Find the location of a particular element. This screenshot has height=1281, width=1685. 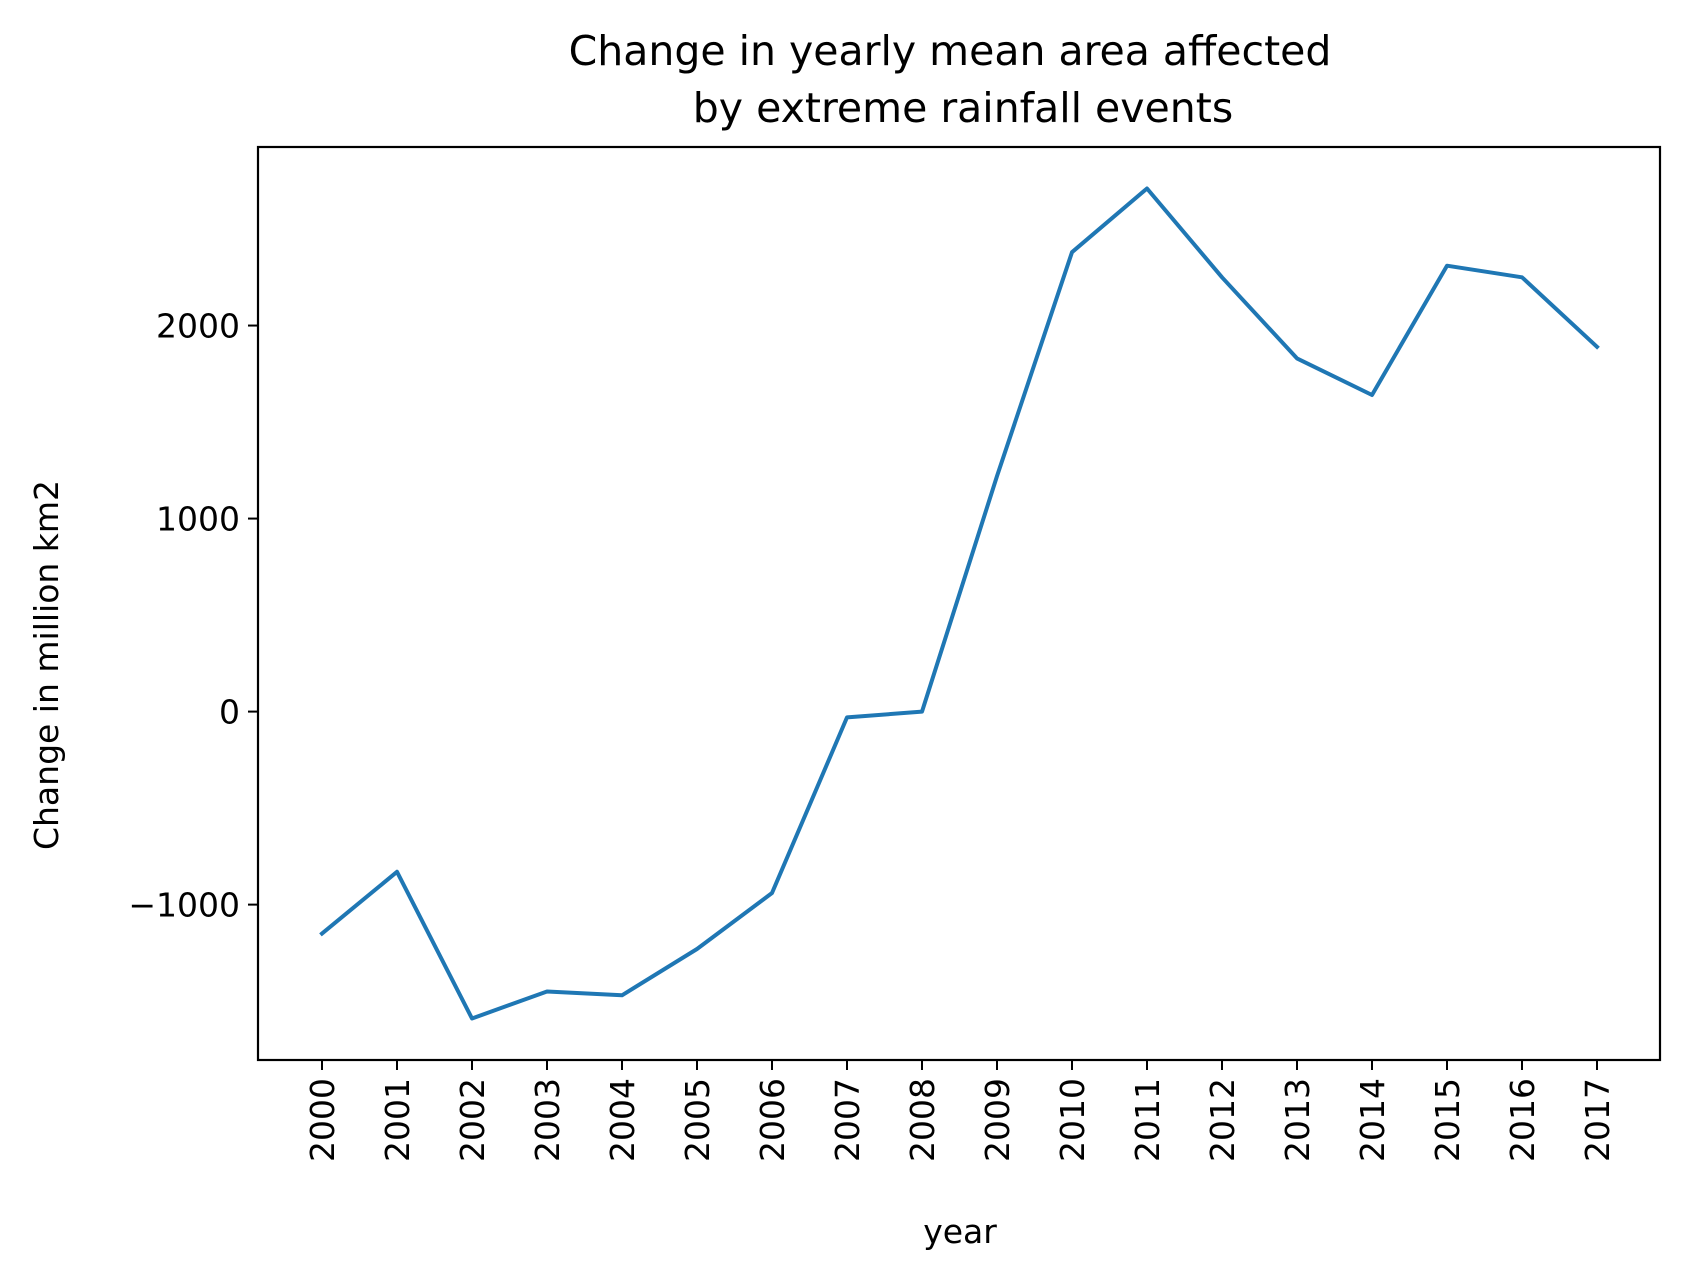

x-tick-label: 2005 is located at coordinates (697, 1120).